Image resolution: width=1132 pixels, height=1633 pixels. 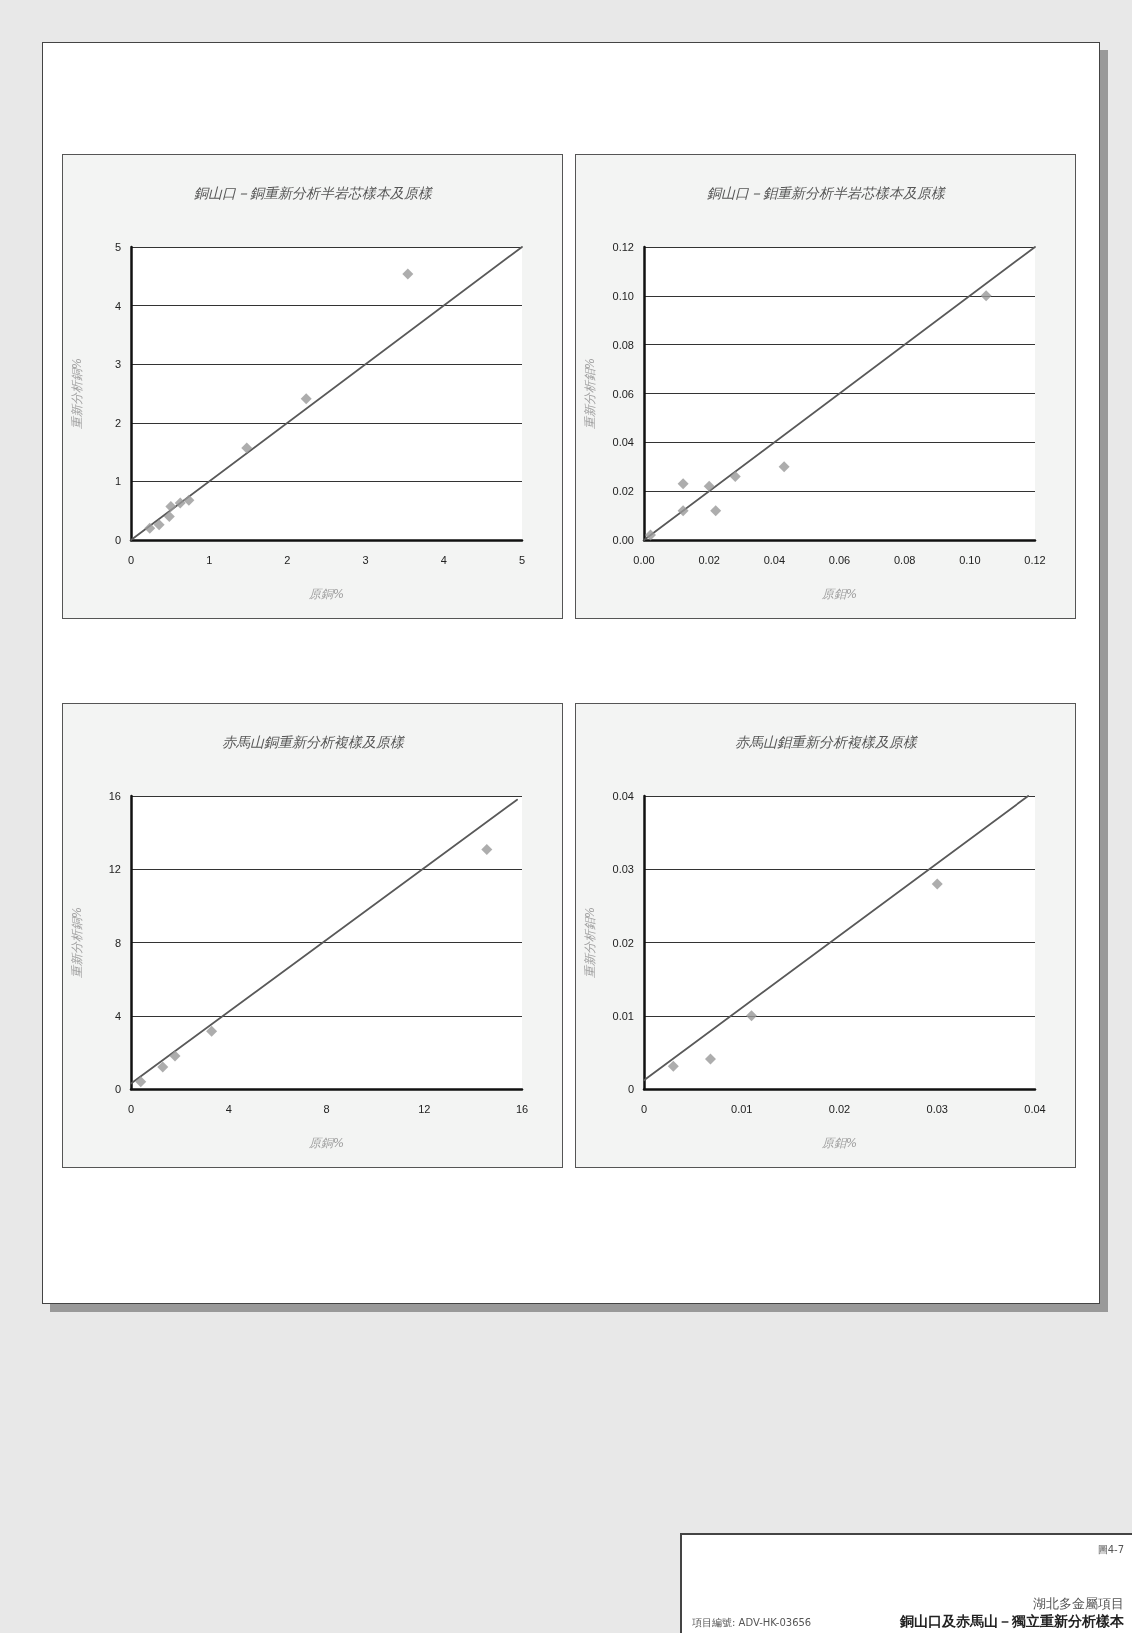 I want to click on x-tick-label: 5, so click(x=522, y=559).